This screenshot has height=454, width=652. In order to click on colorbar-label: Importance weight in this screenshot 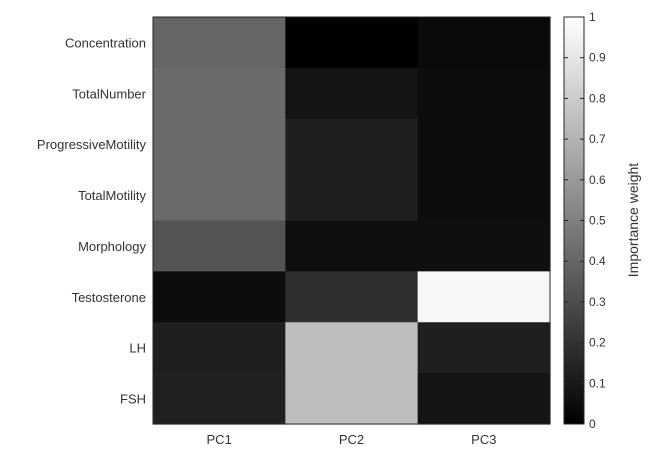, I will do `click(633, 220)`.